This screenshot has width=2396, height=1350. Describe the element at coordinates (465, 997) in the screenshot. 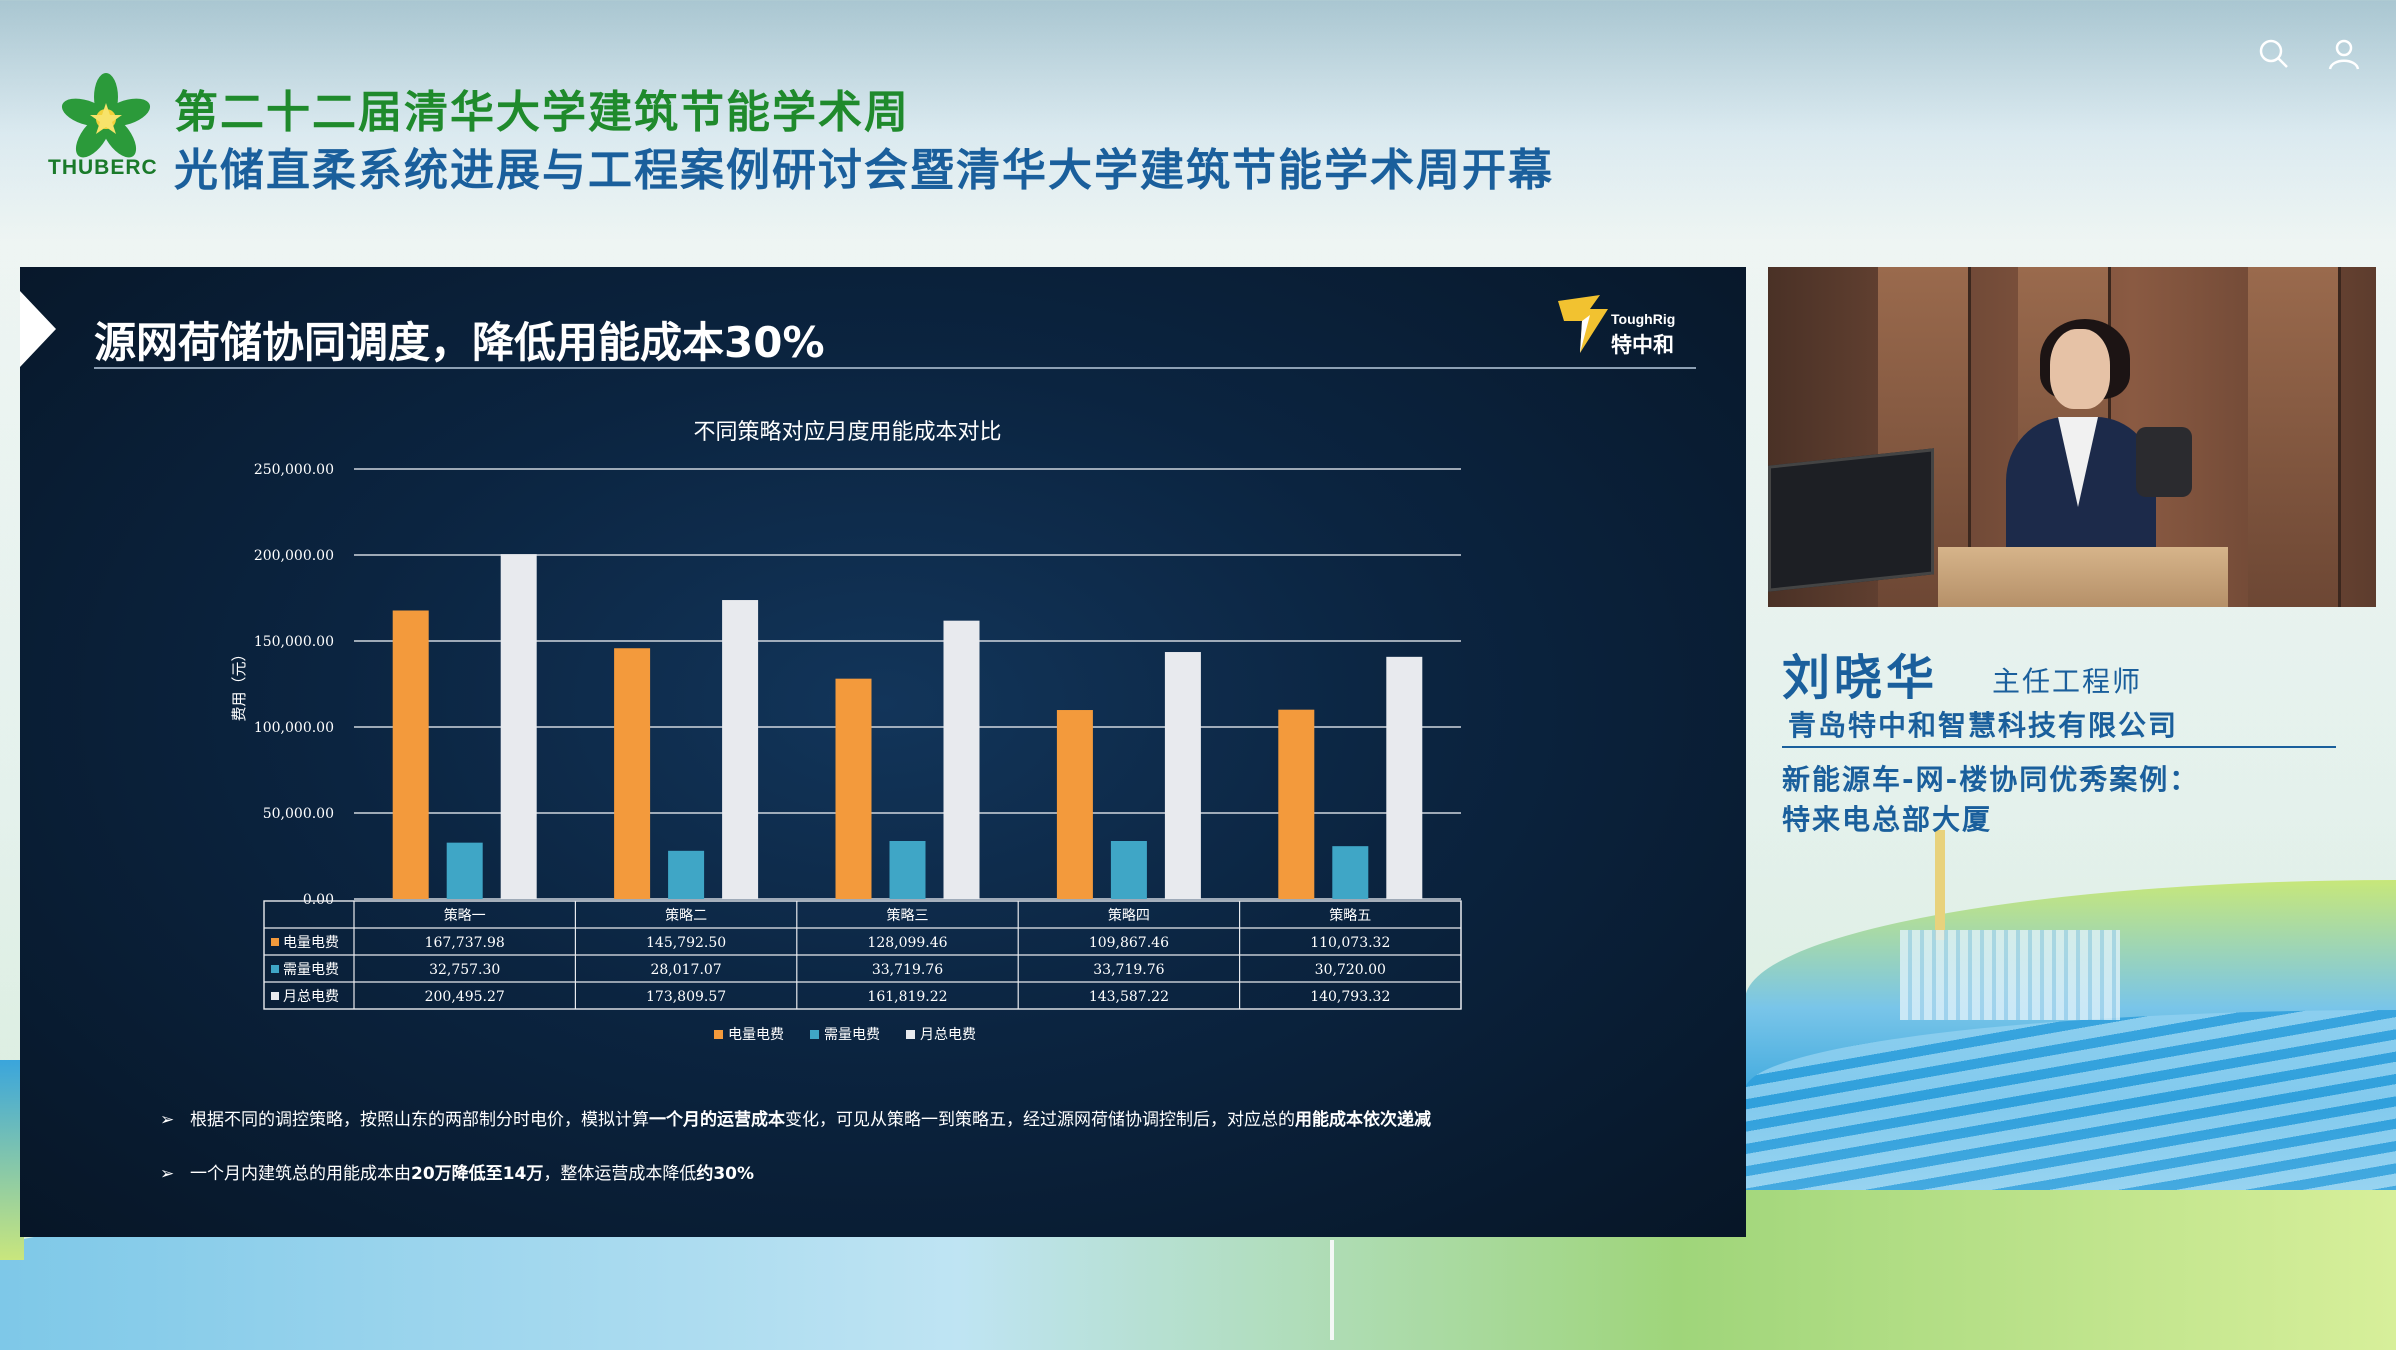

I see `data-label: 200,495.27` at that location.